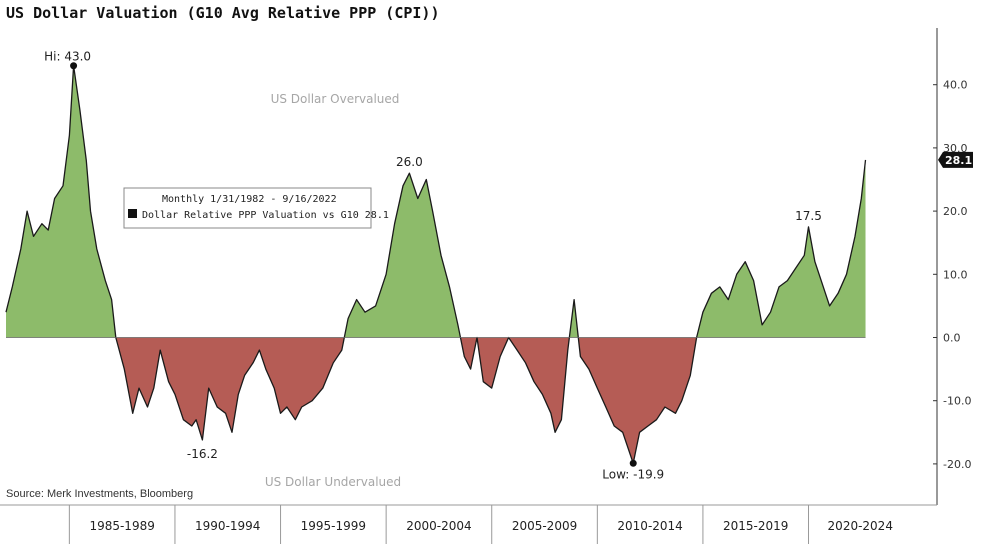  Describe the element at coordinates (227, 526) in the screenshot. I see `x-category-label: 1990-1994` at that location.